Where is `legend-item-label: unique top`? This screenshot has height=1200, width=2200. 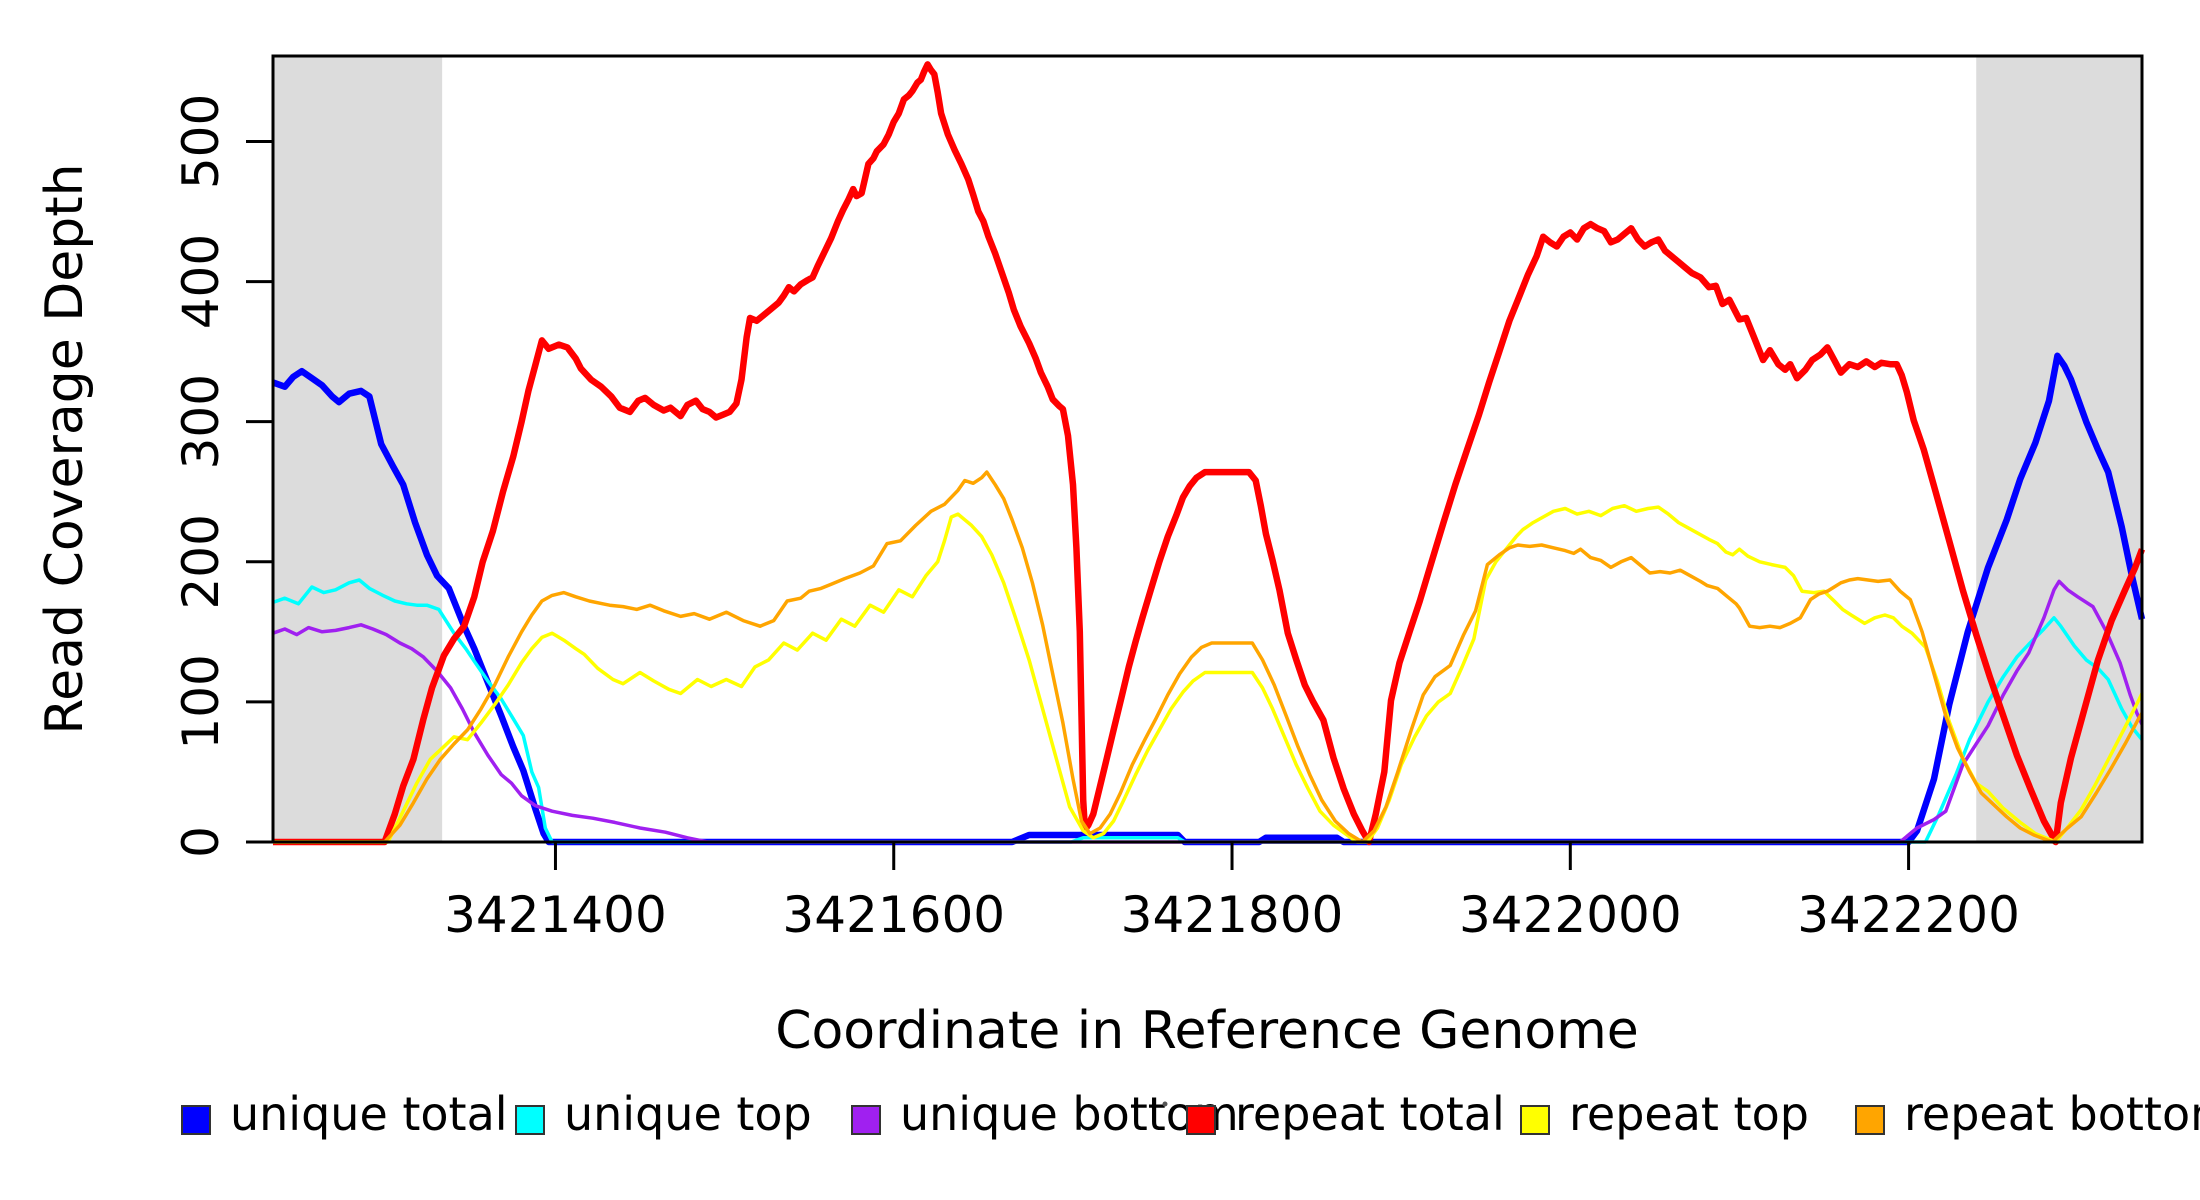
legend-item-label: unique top is located at coordinates (688, 1114).